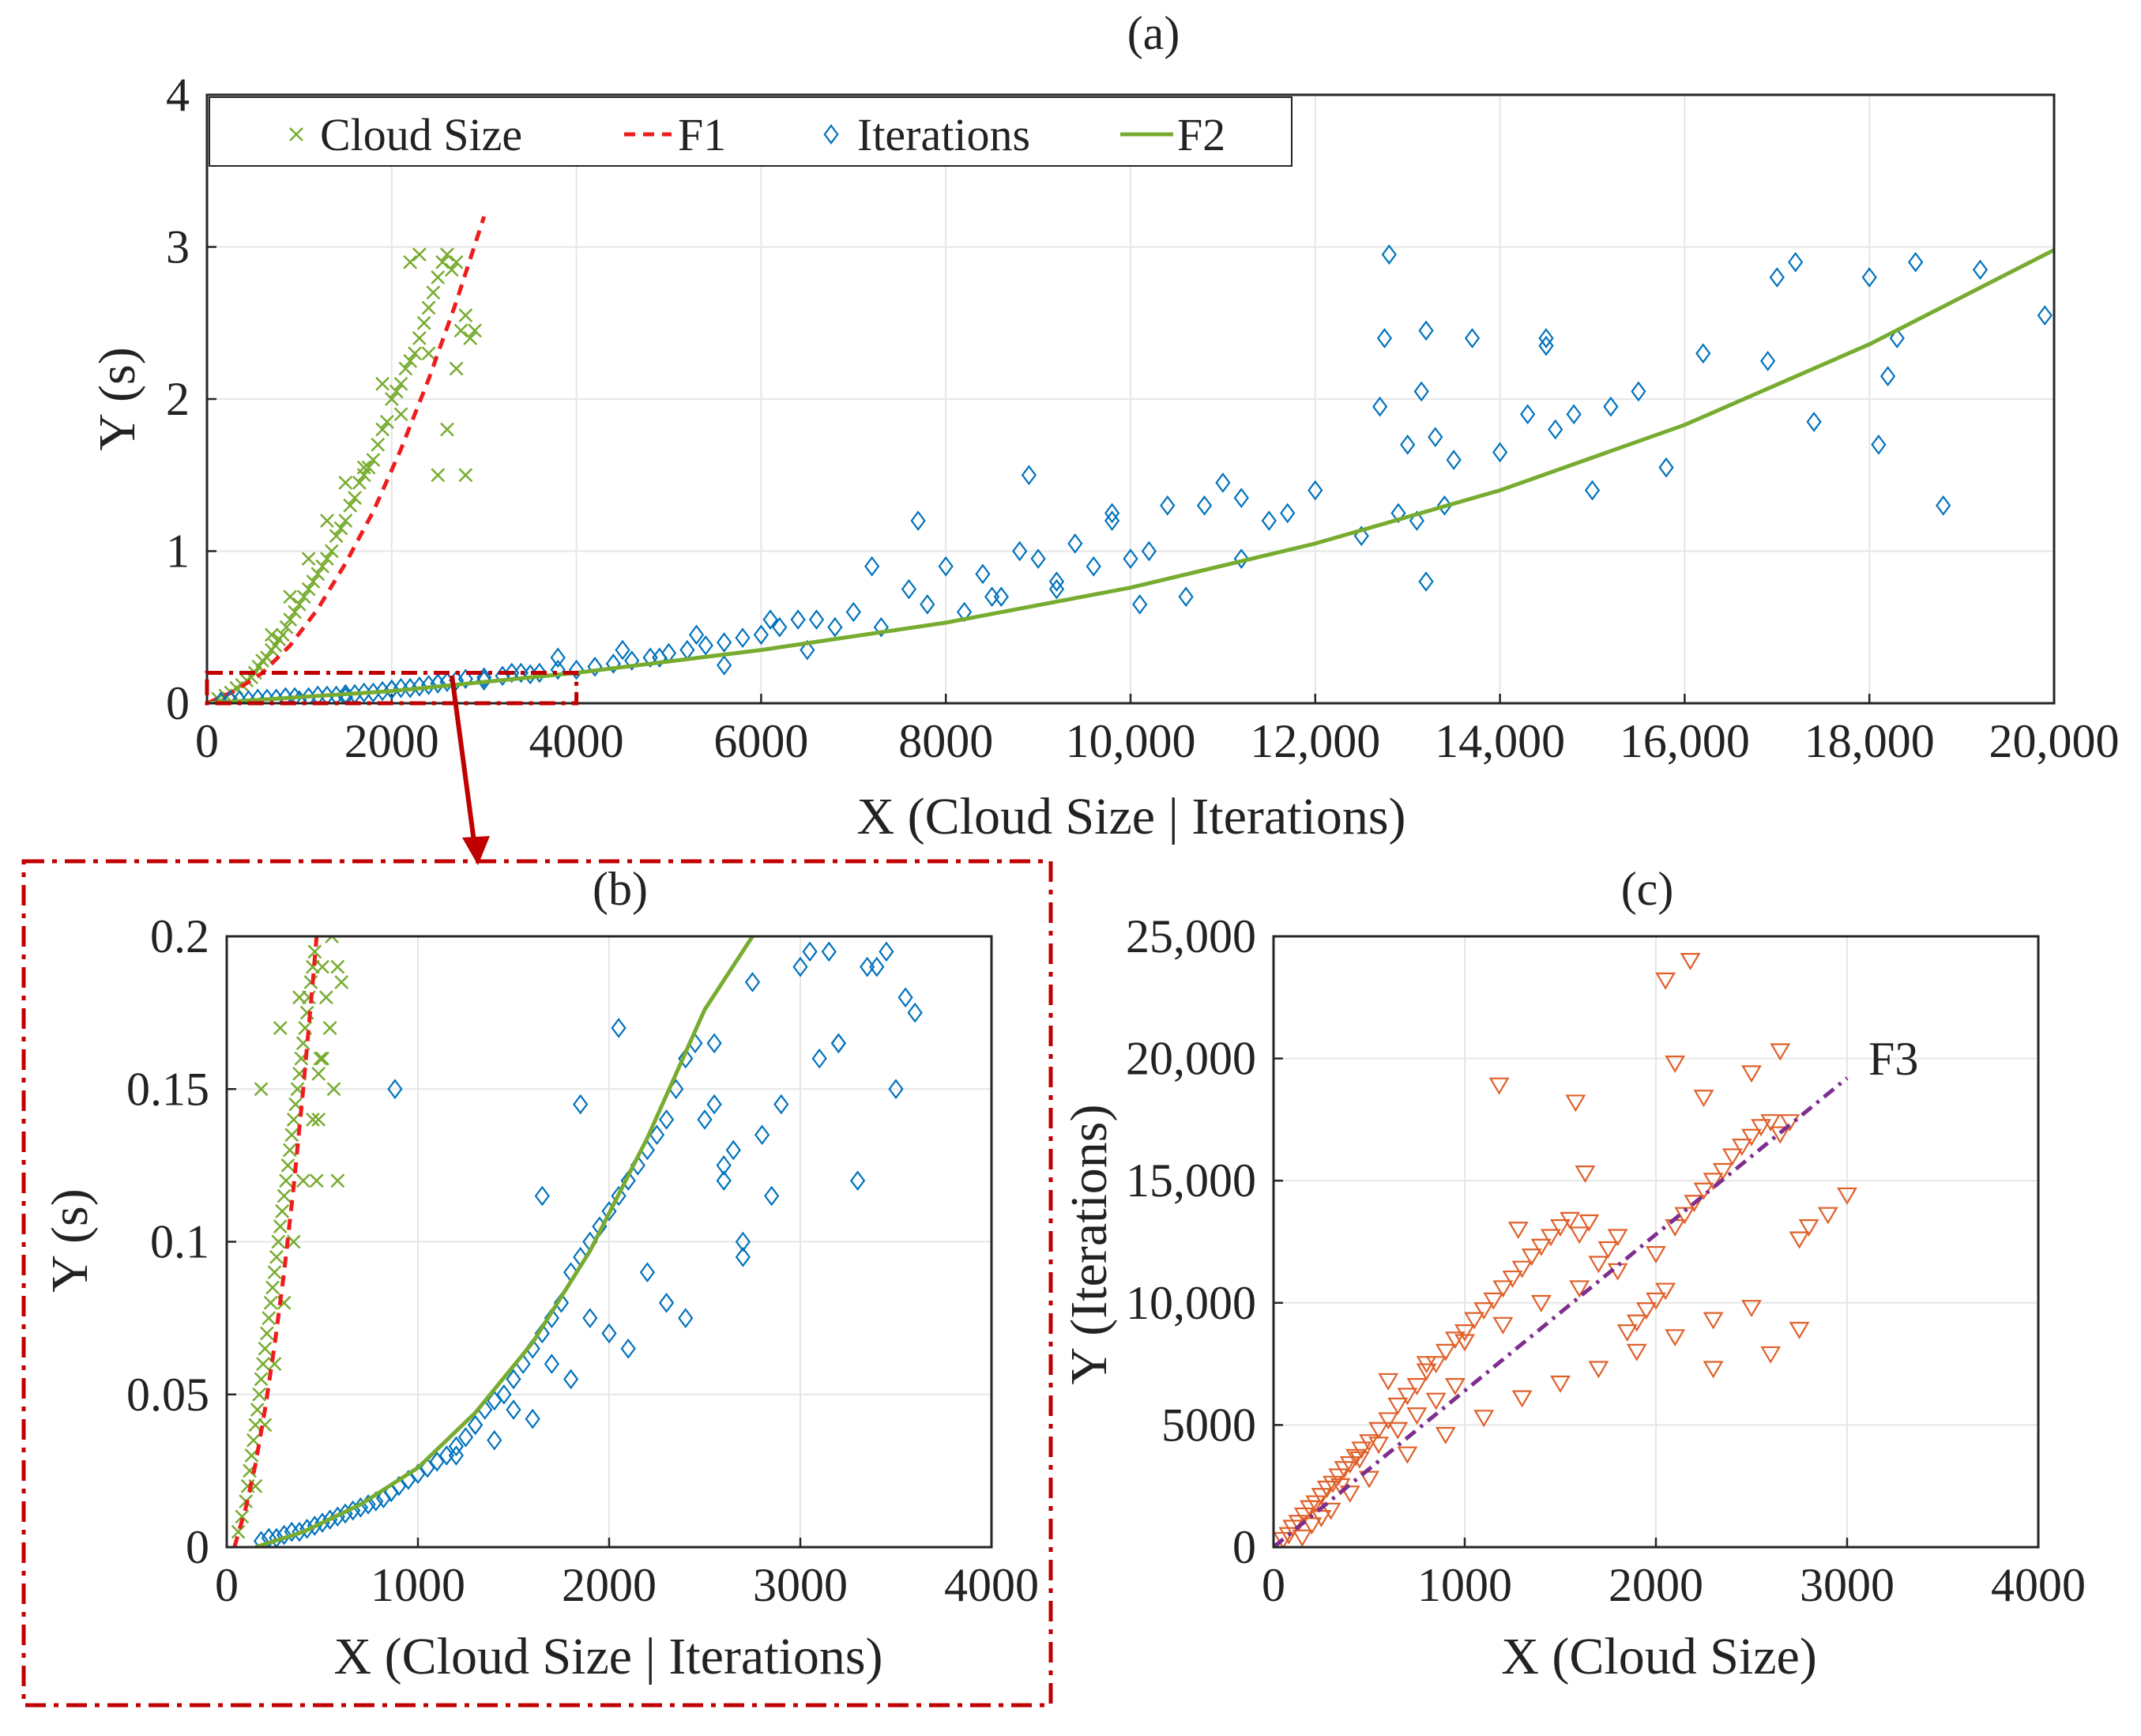 The image size is (2141, 1736). Describe the element at coordinates (1464, 1585) in the screenshot. I see `x-tick-label: 1000` at that location.